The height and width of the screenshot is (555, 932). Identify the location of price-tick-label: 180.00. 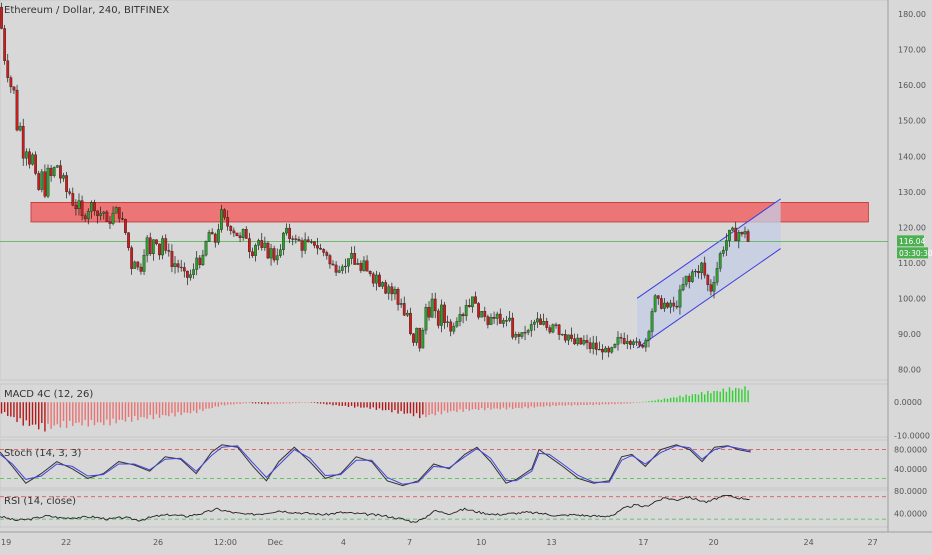
(912, 14).